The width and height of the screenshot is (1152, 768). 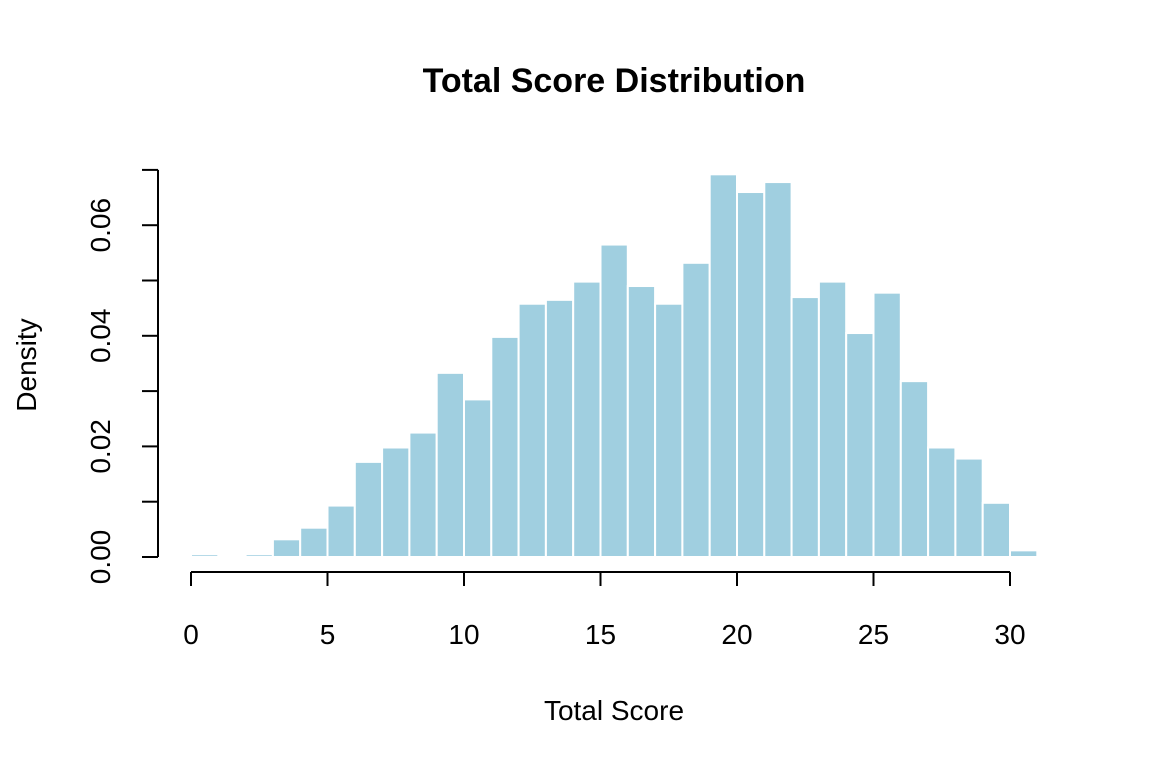 What do you see at coordinates (463, 634) in the screenshot?
I see `x-tick-label: 10` at bounding box center [463, 634].